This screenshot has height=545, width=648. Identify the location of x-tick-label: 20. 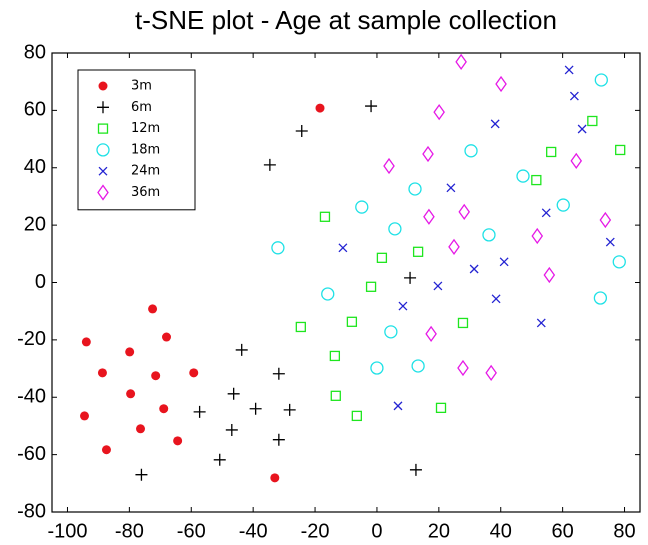
(439, 531).